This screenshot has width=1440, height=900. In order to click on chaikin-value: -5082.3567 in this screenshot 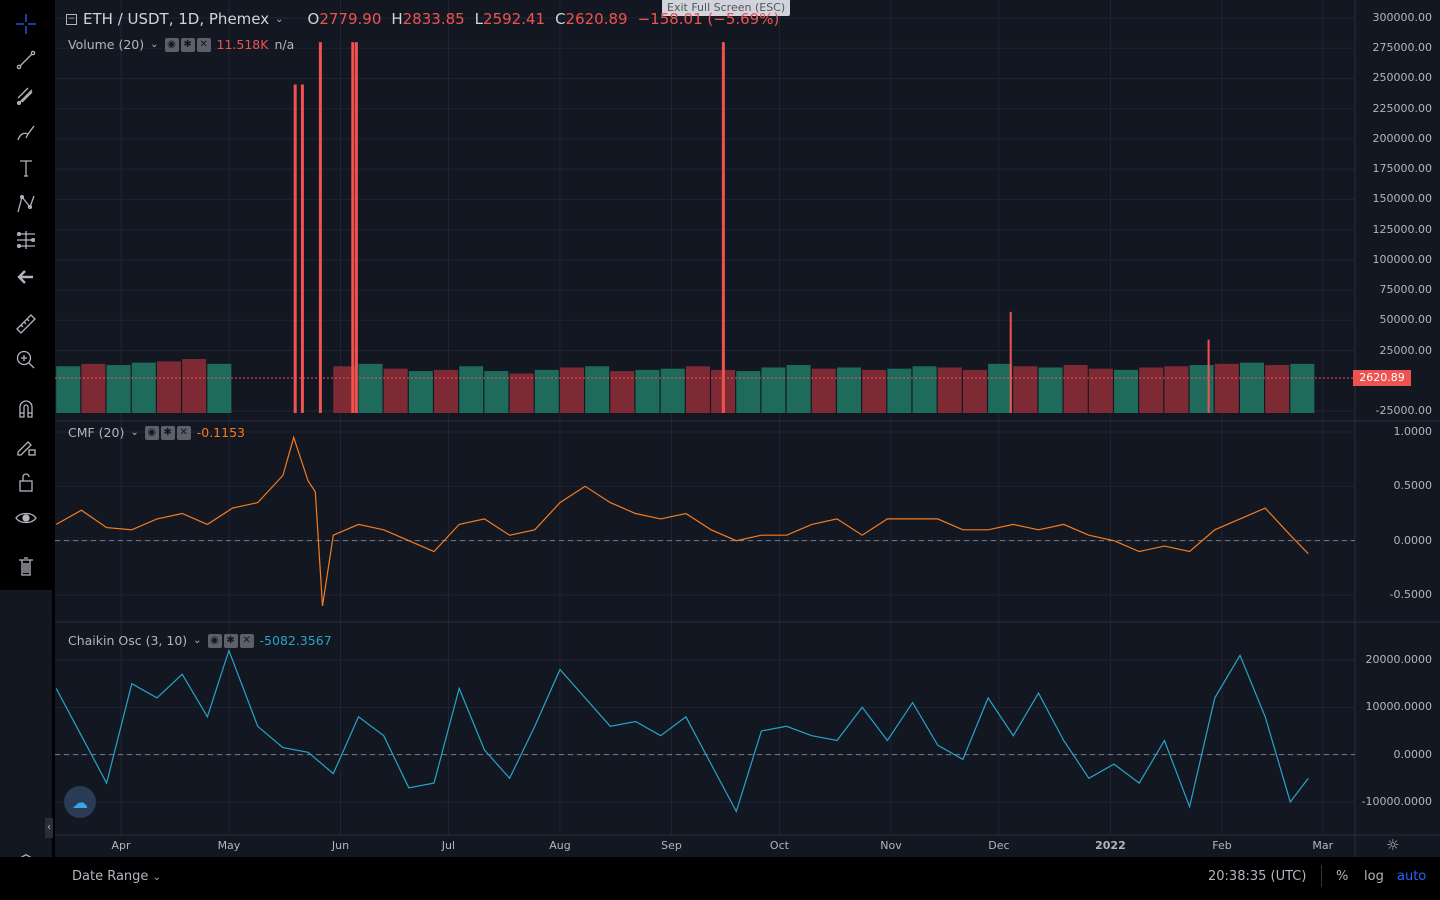, I will do `click(295, 640)`.